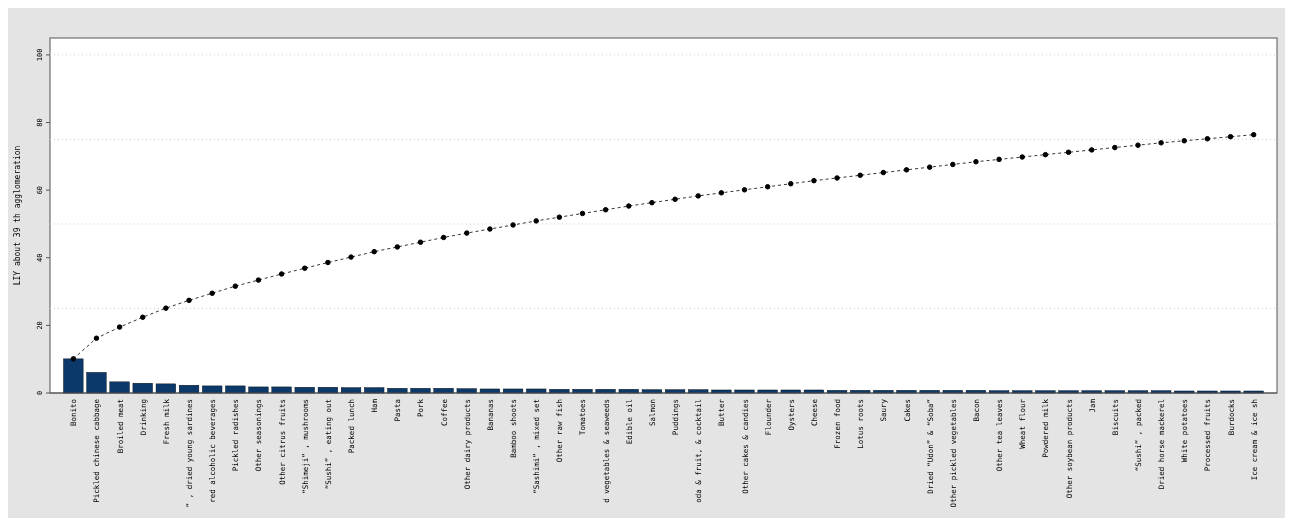  Describe the element at coordinates (17, 215) in the screenshot. I see `y-axis-title: LIY about 39 th agglomeration` at that location.